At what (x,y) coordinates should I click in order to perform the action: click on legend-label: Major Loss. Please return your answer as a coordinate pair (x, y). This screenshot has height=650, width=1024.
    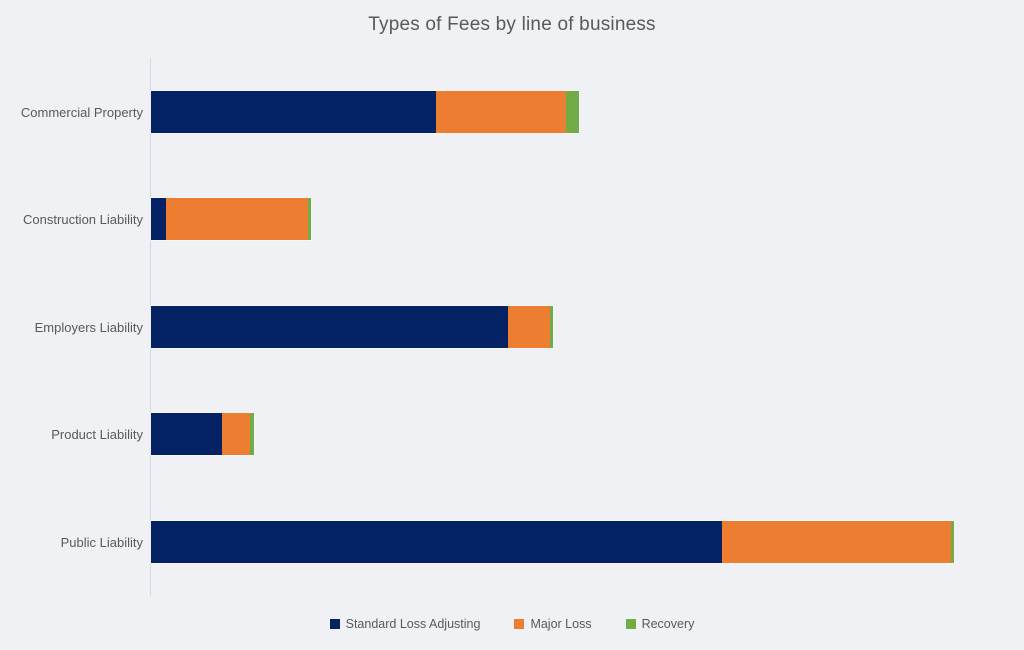
    Looking at the image, I should click on (561, 624).